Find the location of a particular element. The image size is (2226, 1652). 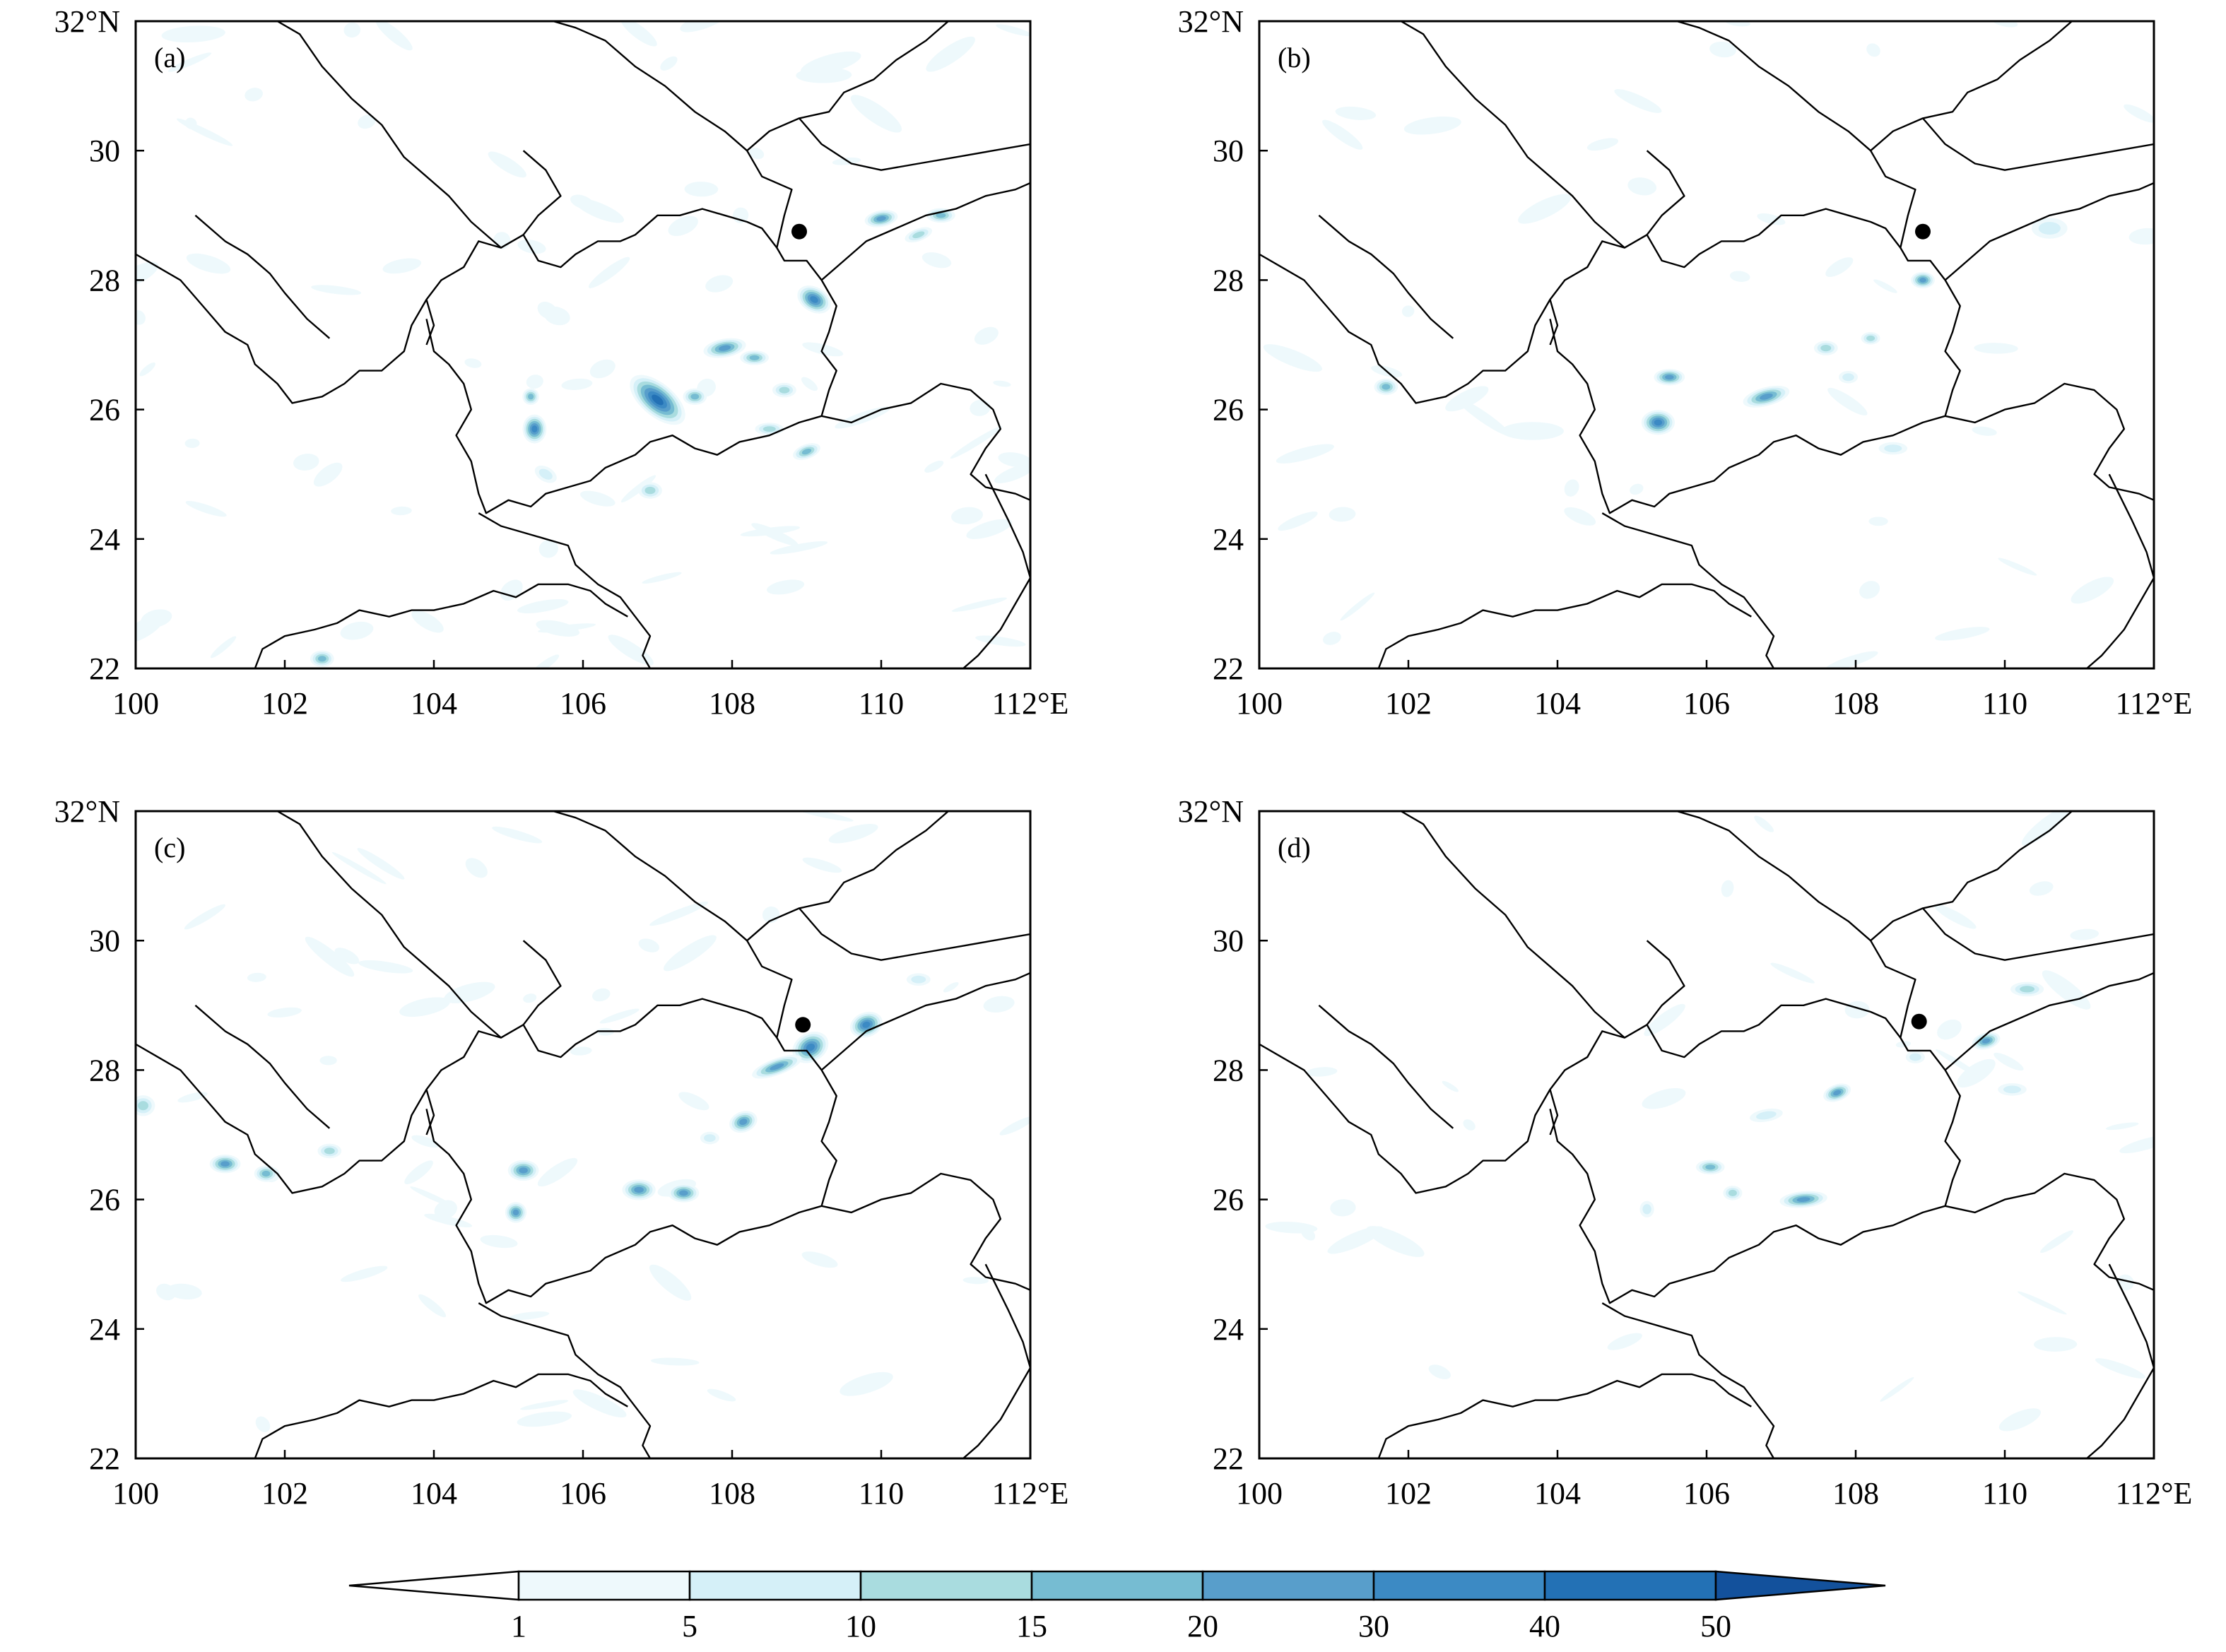

x-tick-label: 104 is located at coordinates (1557, 703).